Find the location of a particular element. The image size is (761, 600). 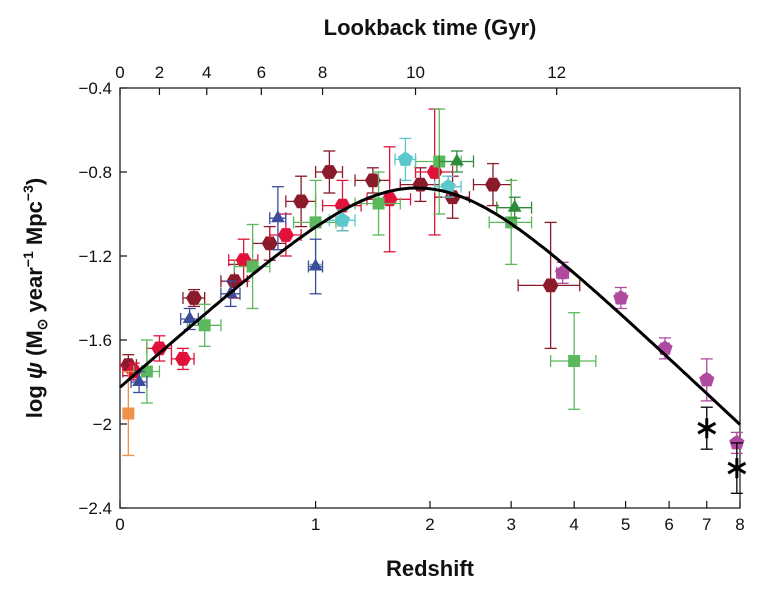

x-tick-label: 5 is located at coordinates (625, 524).